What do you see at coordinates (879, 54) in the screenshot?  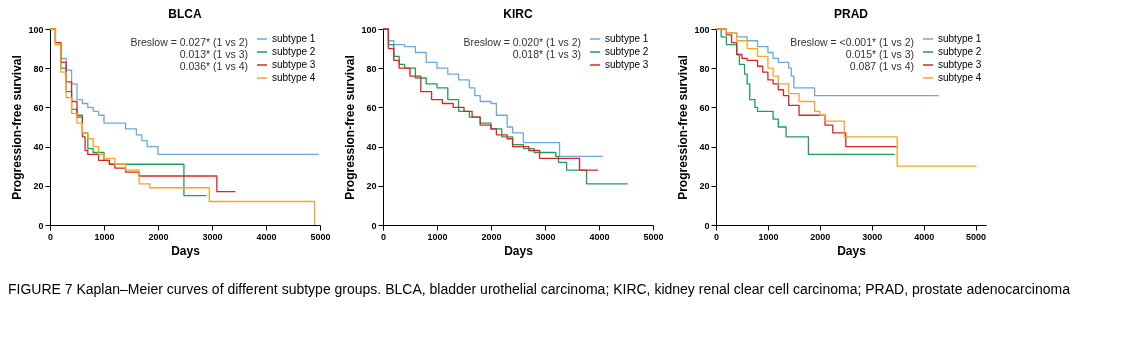 I see `annotation: 0.015* (1 vs 3)` at bounding box center [879, 54].